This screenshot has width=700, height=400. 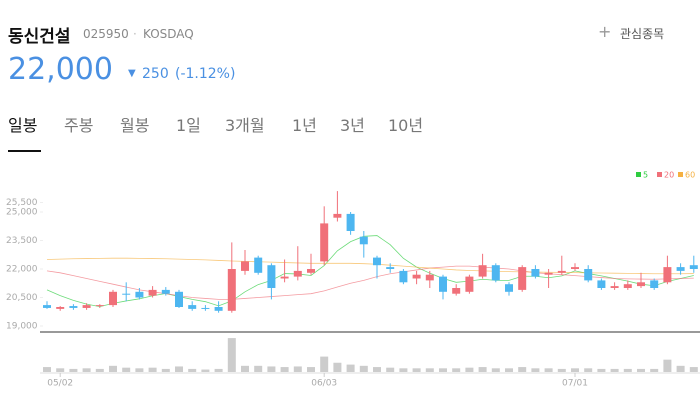 I want to click on change: 250, so click(x=155, y=74).